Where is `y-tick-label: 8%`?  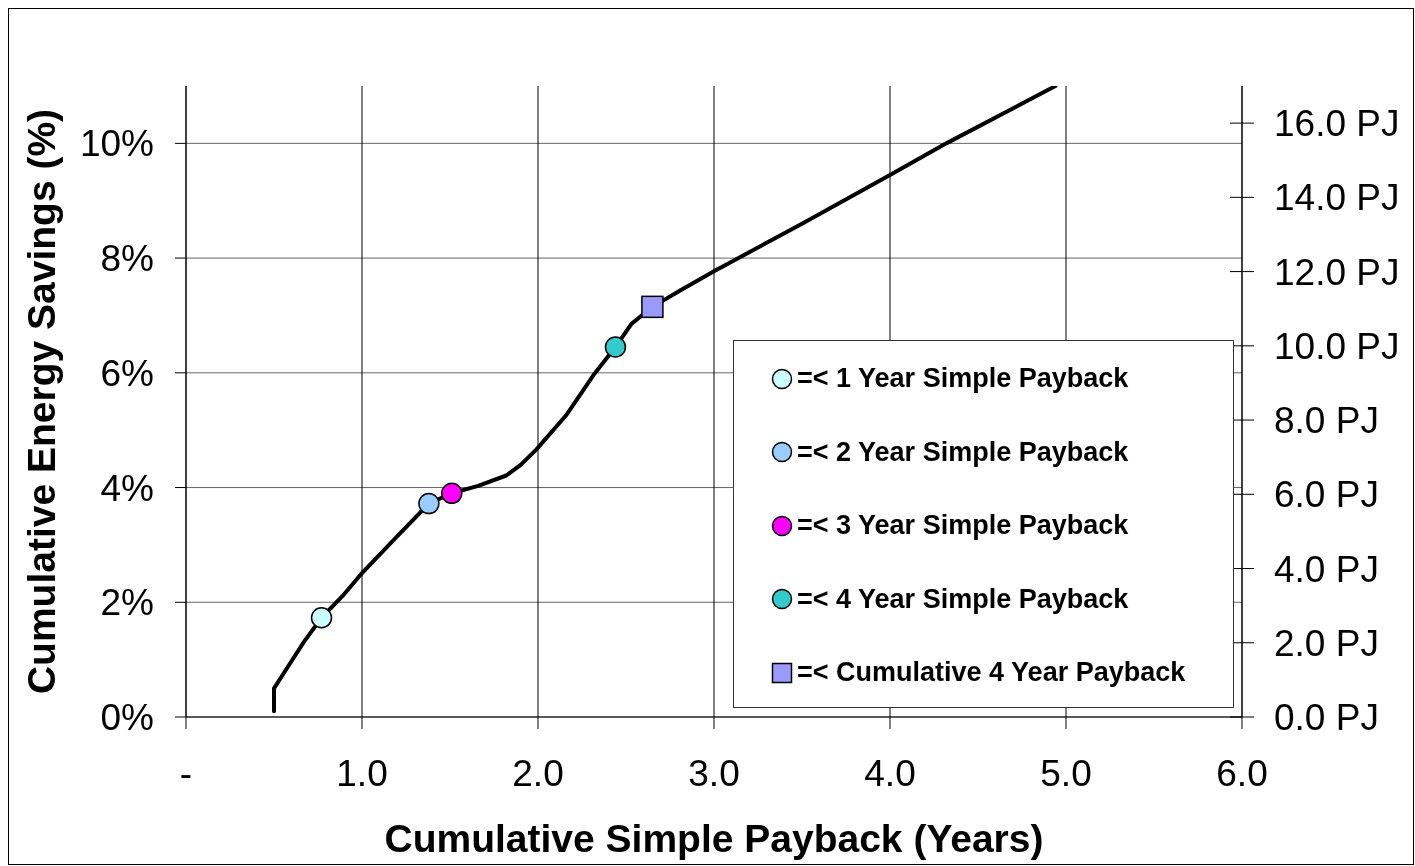
y-tick-label: 8% is located at coordinates (127, 259).